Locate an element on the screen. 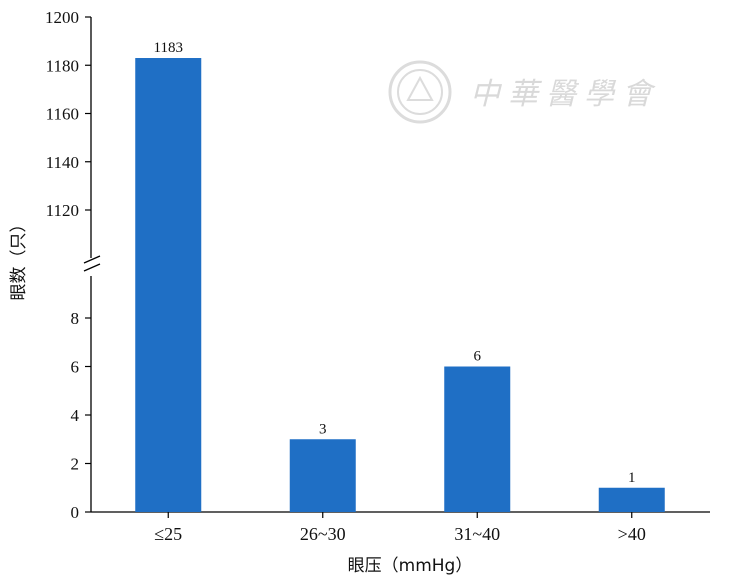  axis-break-marker is located at coordinates (92, 263).